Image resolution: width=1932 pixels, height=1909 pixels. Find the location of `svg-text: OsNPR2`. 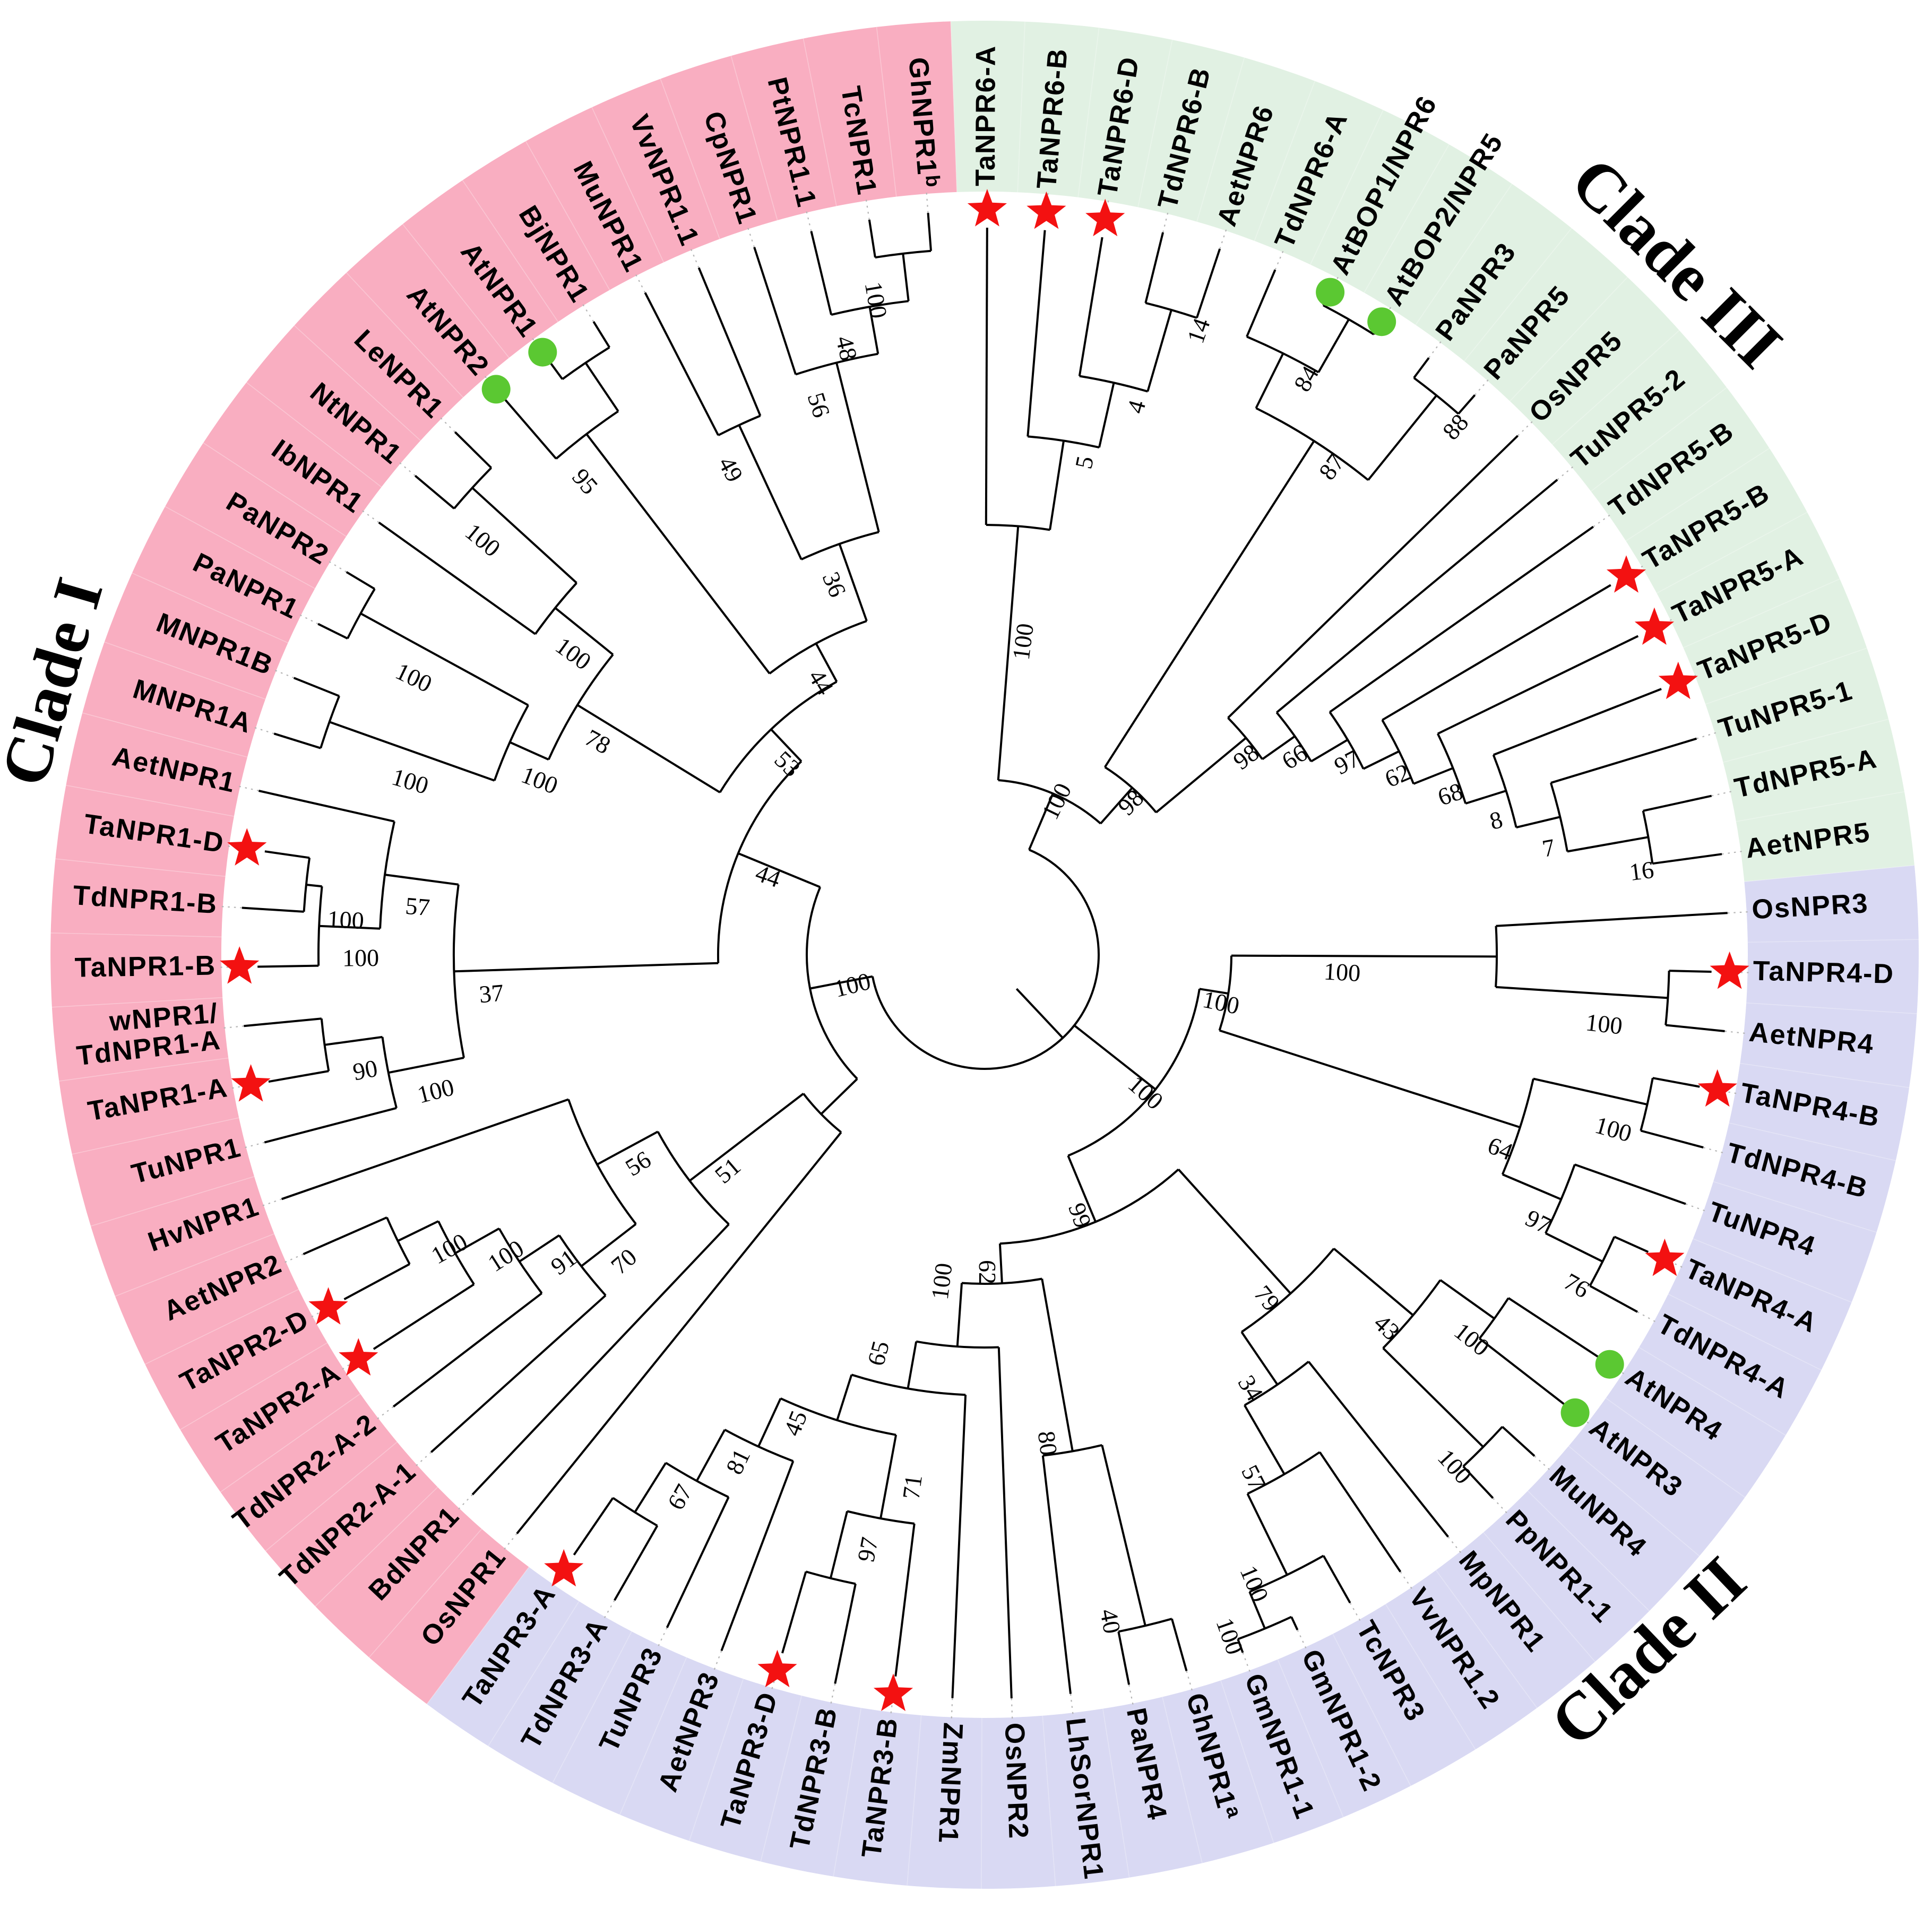

svg-text: OsNPR2 is located at coordinates (1016, 1781).